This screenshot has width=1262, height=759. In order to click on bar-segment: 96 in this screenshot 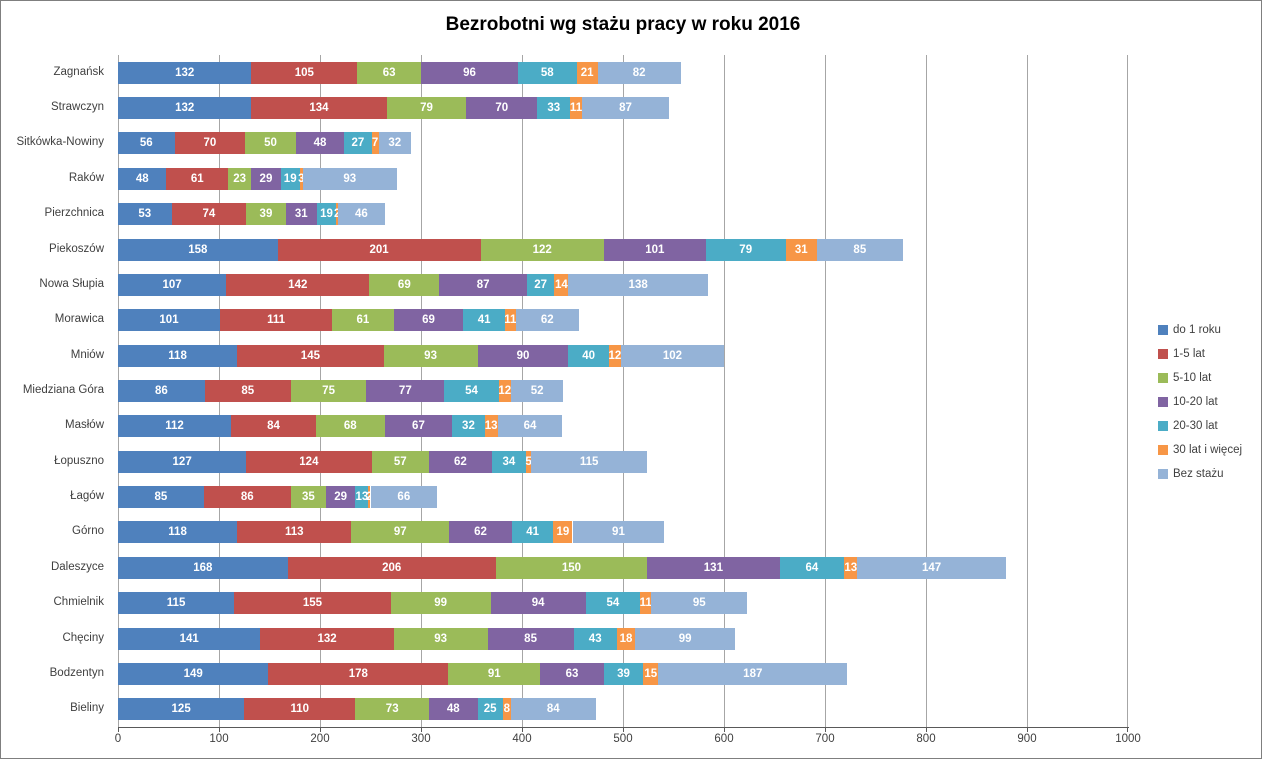, I will do `click(469, 72)`.